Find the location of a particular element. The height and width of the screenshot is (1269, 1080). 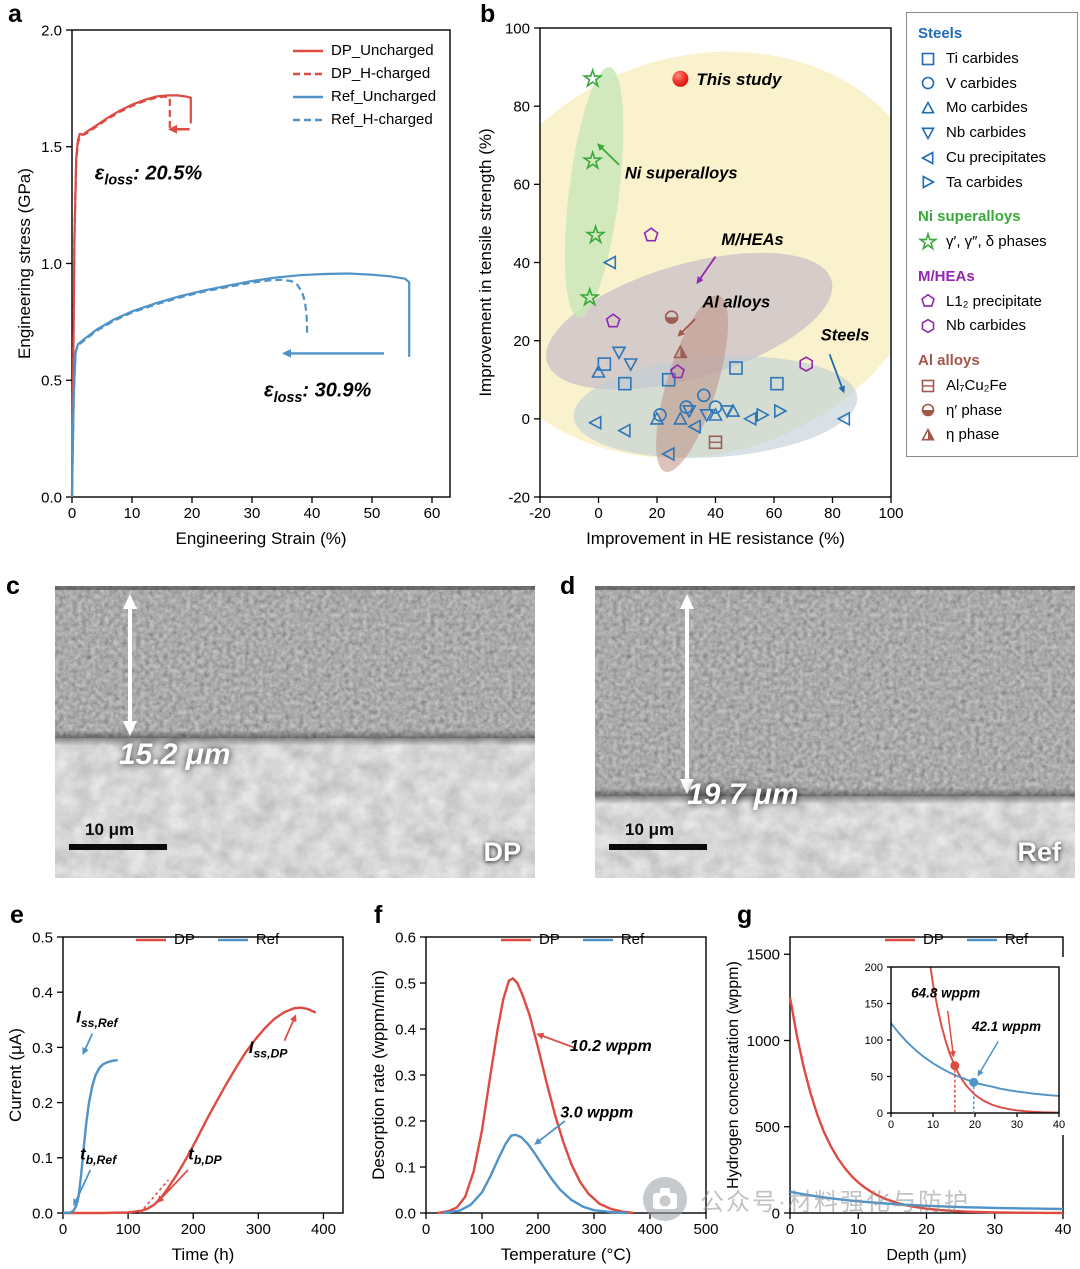

hexagon-marker-icon is located at coordinates (928, 326).